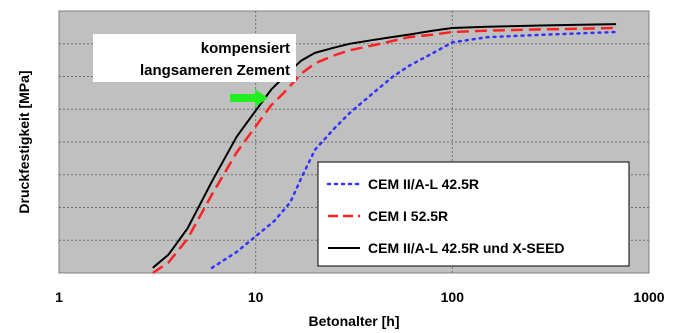 This screenshot has height=333, width=681. What do you see at coordinates (453, 297) in the screenshot?
I see `x-tick-label: 100` at bounding box center [453, 297].